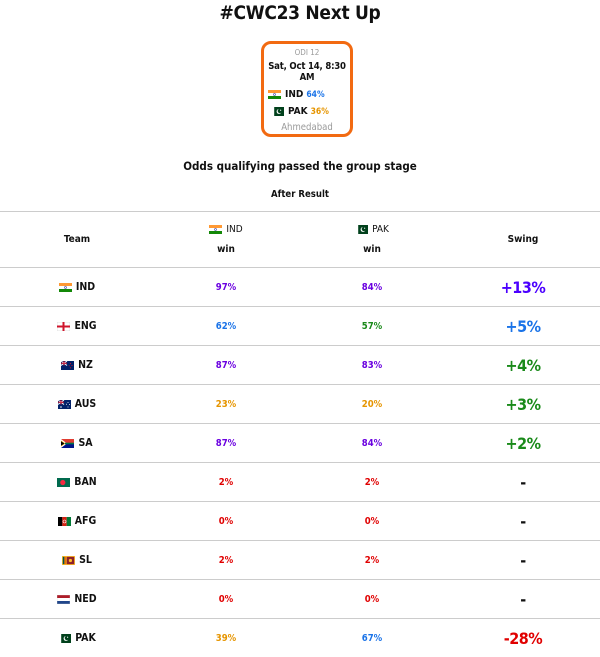 The image size is (600, 657). What do you see at coordinates (226, 365) in the screenshot?
I see `row-ind-win-pct: 87%` at bounding box center [226, 365].